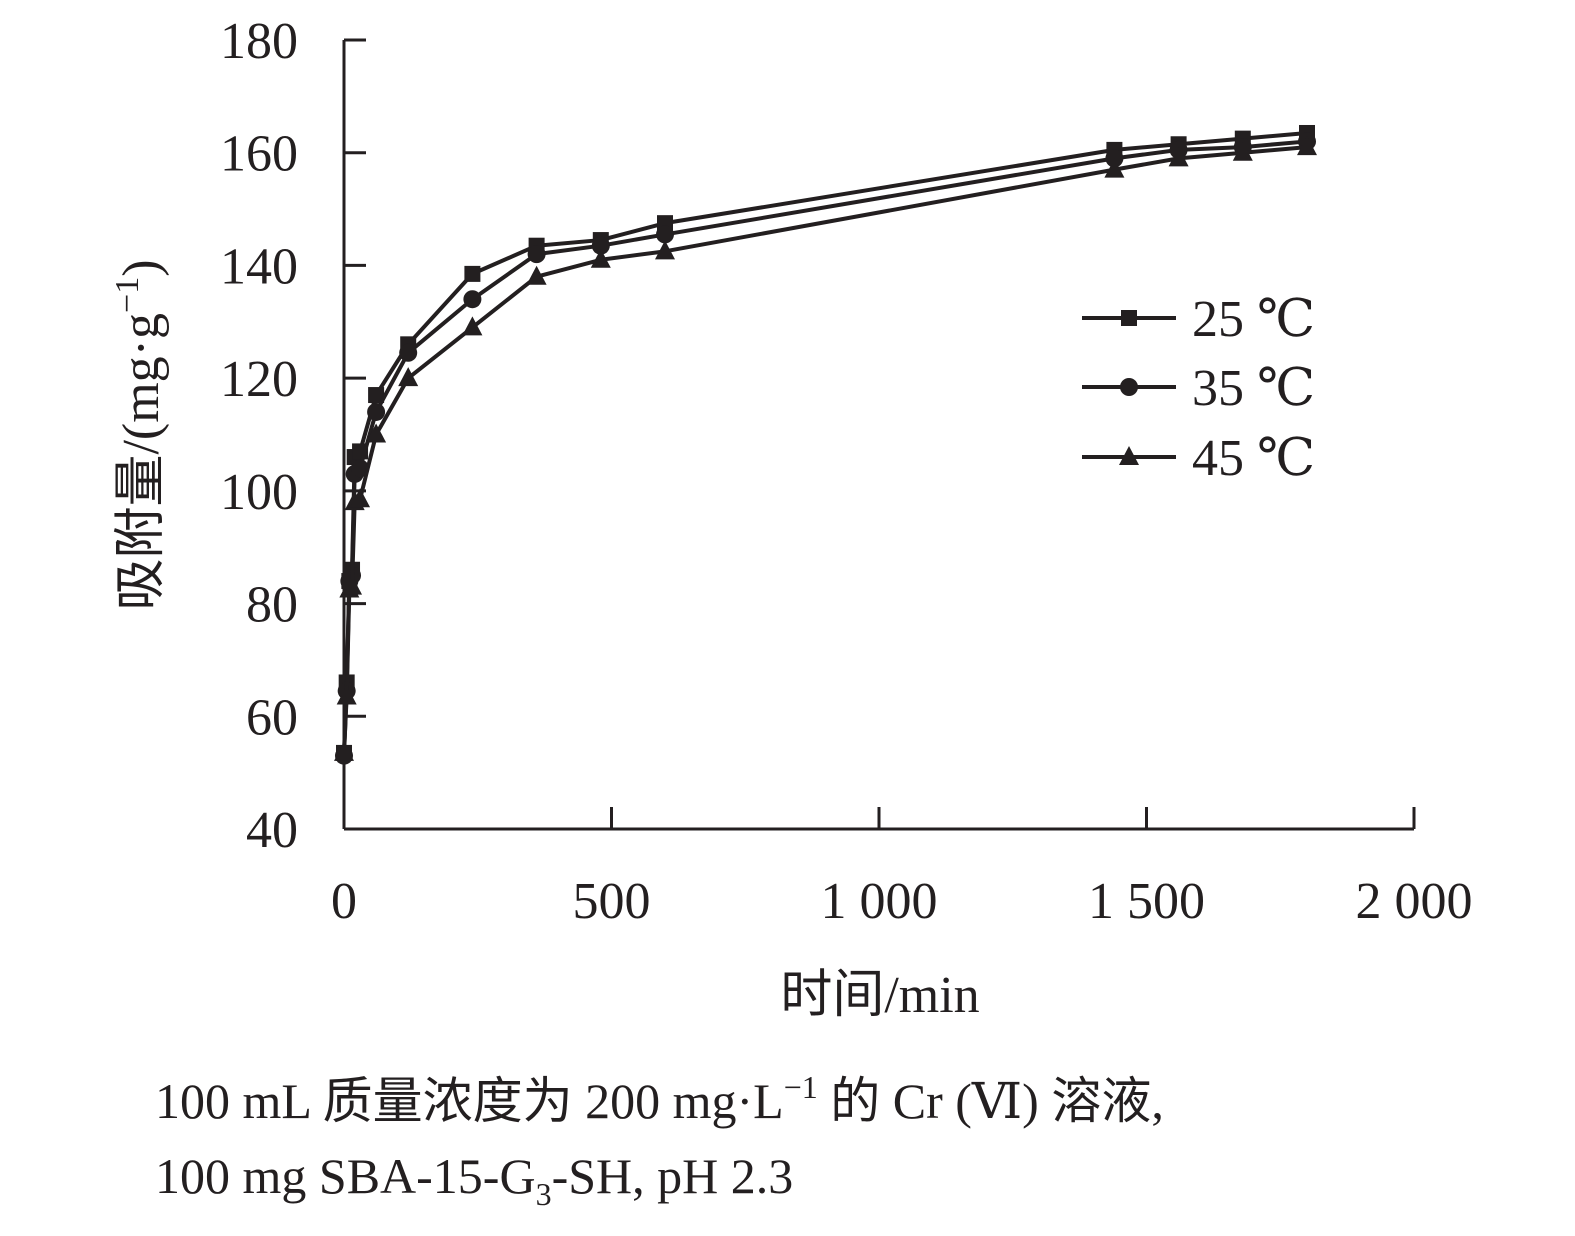 Image resolution: width=1575 pixels, height=1236 pixels. What do you see at coordinates (879, 901) in the screenshot?
I see `x-tick-label: 1 000` at bounding box center [879, 901].